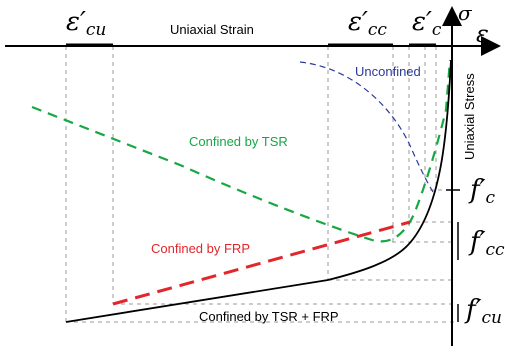 The width and height of the screenshot is (505, 361). I want to click on uniaxial-stress-label: Uniaxial Stress, so click(469, 116).